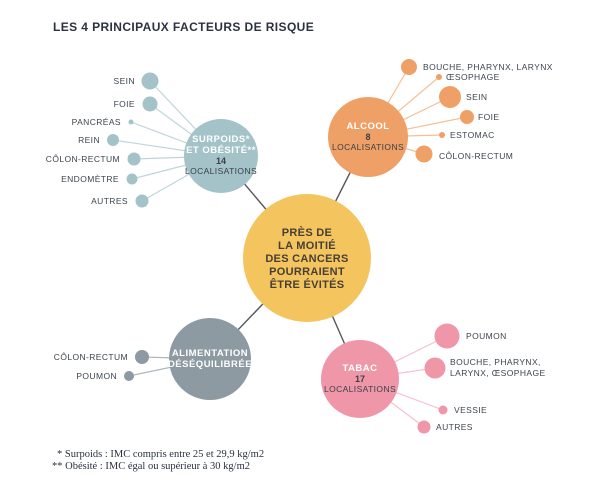 The image size is (607, 496). What do you see at coordinates (307, 246) in the screenshot?
I see `center-message-line: LA MOITIÉ` at bounding box center [307, 246].